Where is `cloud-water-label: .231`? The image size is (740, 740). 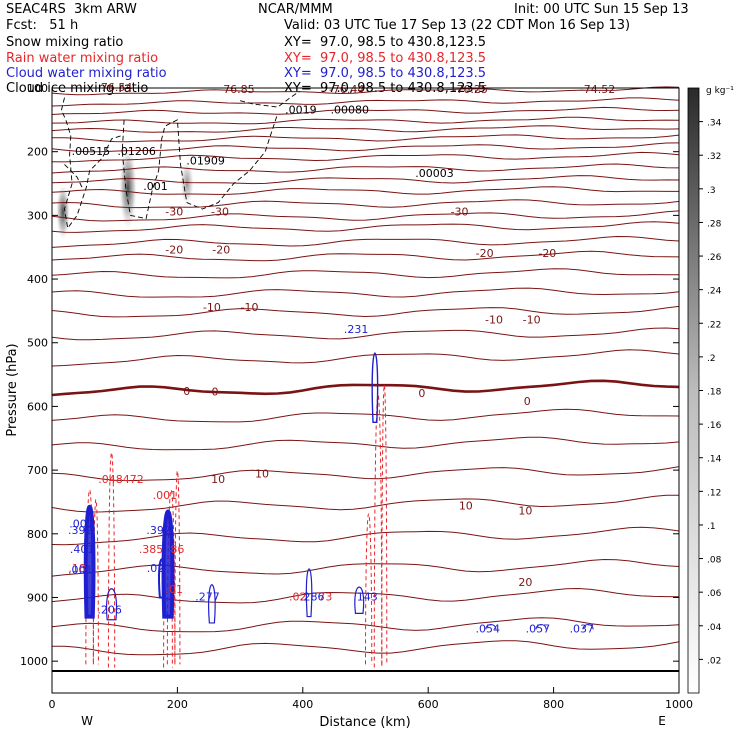
cloud-water-label: .231 is located at coordinates (356, 329).